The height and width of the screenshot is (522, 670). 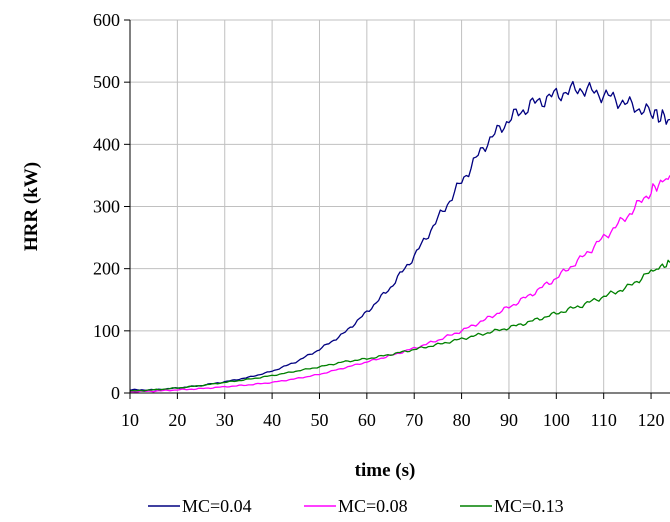 I want to click on x-tick-label: 60, so click(x=367, y=420).